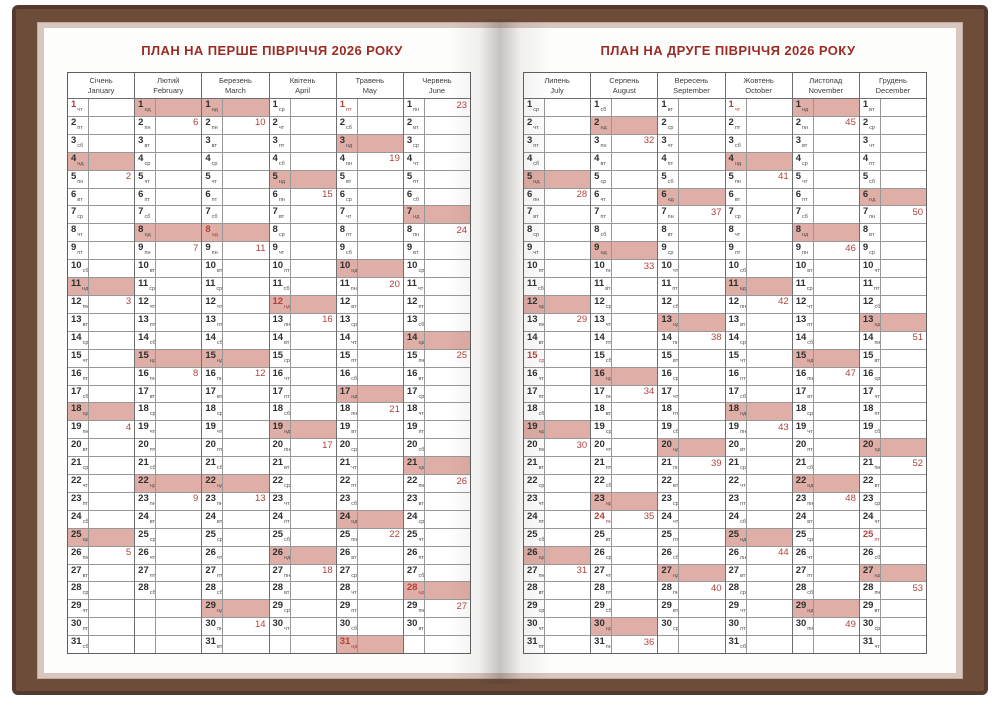  What do you see at coordinates (437, 215) in the screenshot?
I see `day-row-7: 7 нд` at bounding box center [437, 215].